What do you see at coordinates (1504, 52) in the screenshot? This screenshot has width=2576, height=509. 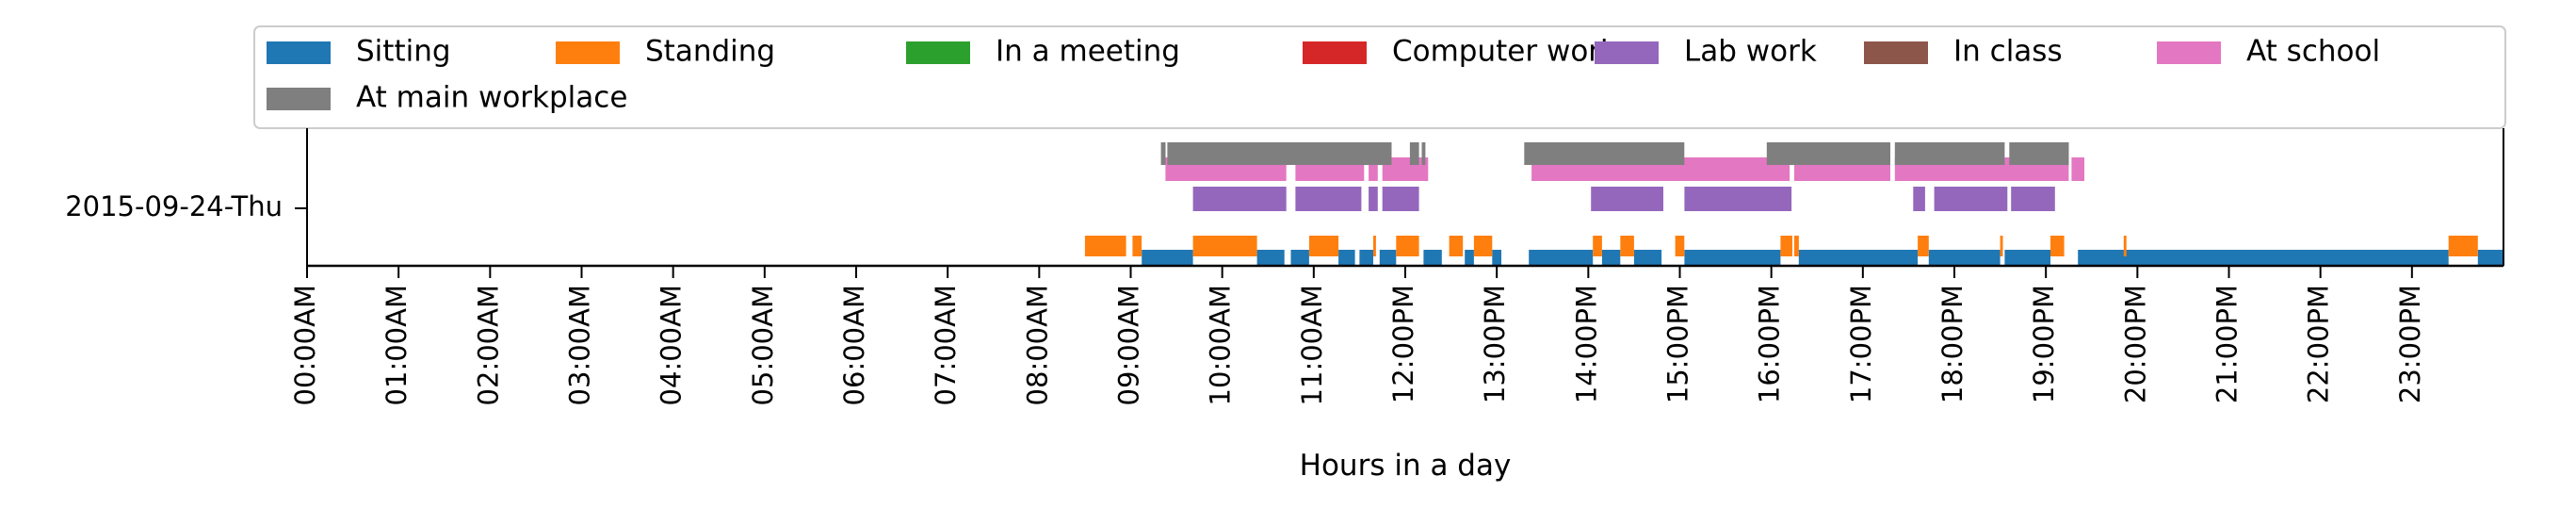 I see `legend-label: Computer work` at bounding box center [1504, 52].